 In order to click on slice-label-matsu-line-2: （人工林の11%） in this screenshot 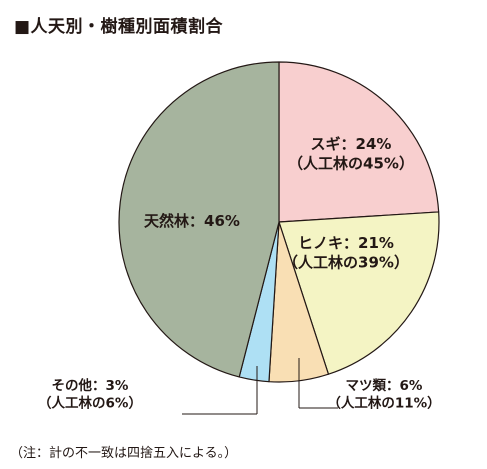, I will do `click(383, 403)`.